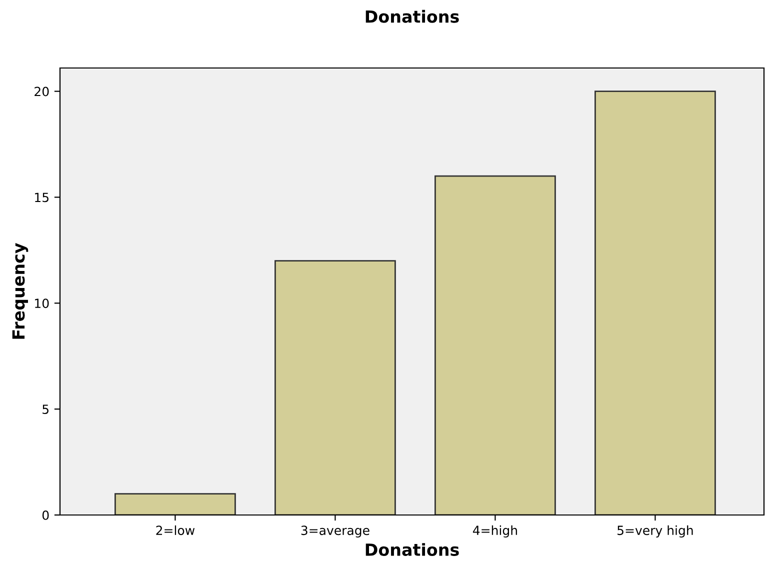 The width and height of the screenshot is (766, 573). What do you see at coordinates (412, 549) in the screenshot?
I see `x-axis-title: Donations` at bounding box center [412, 549].